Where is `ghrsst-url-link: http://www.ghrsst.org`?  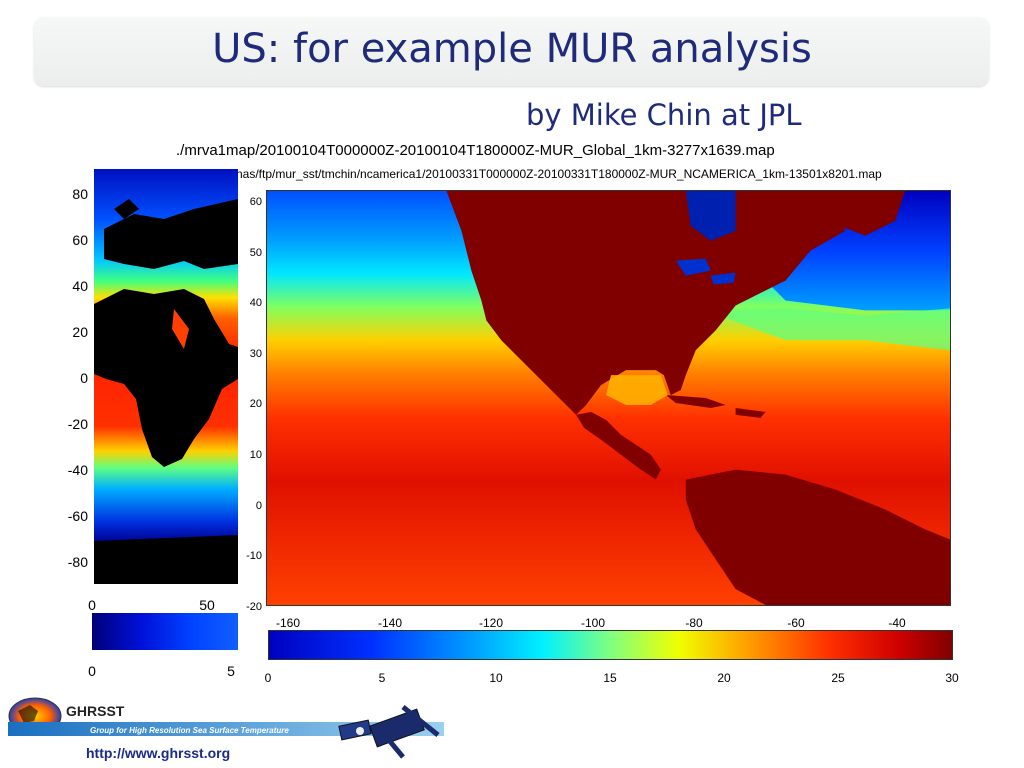
ghrsst-url-link: http://www.ghrsst.org is located at coordinates (158, 753).